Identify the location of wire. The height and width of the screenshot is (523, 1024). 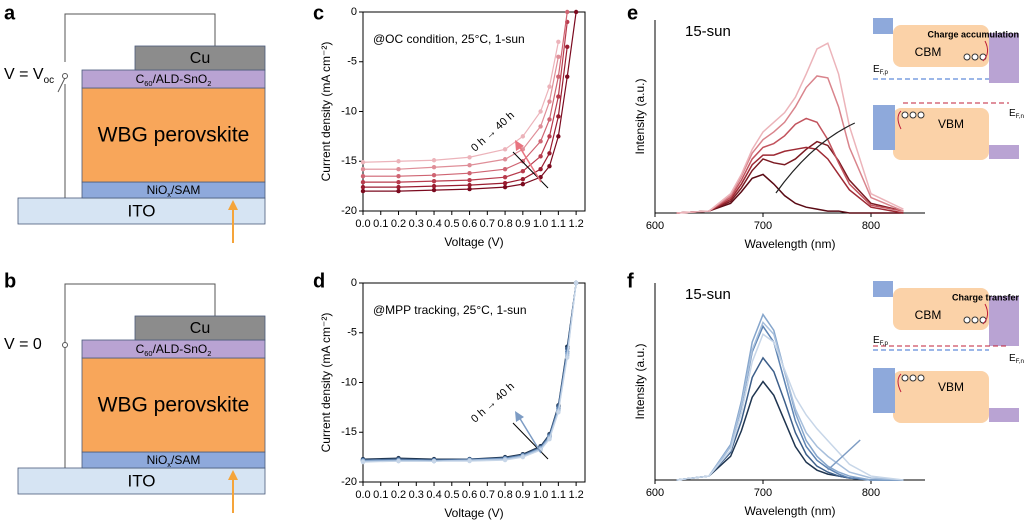
(140, 375).